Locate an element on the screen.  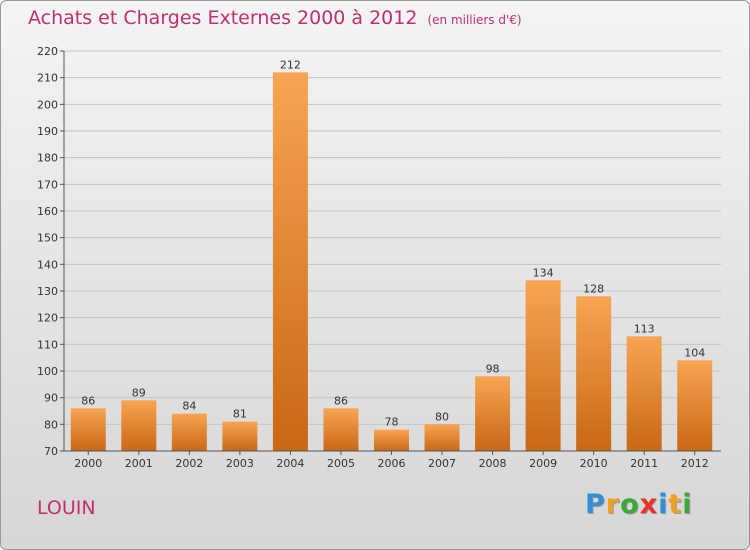
y-tick-label: 110 is located at coordinates (47, 344).